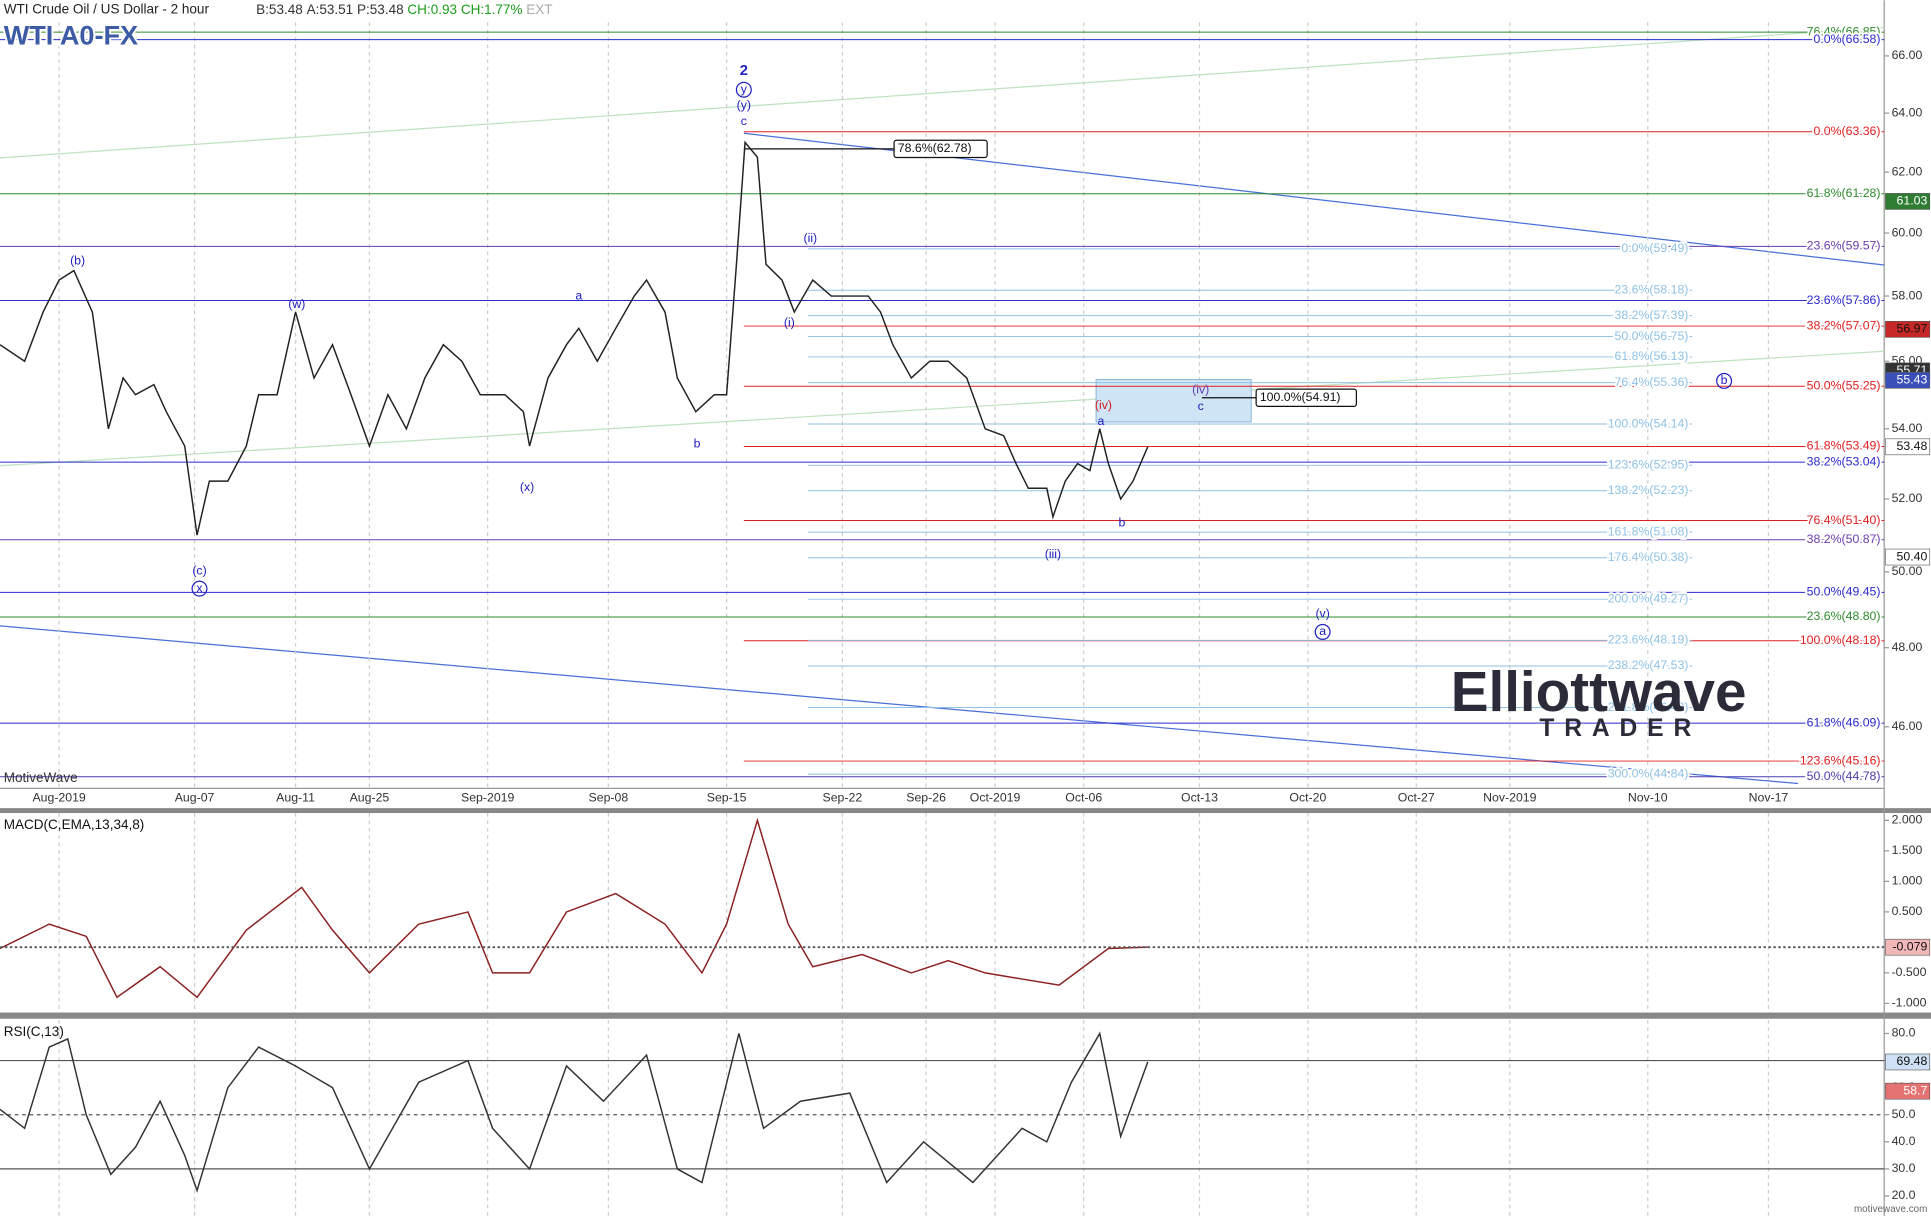 Image resolution: width=1931 pixels, height=1216 pixels. What do you see at coordinates (1652, 290) in the screenshot?
I see `fib-label: 23.6%(58.18)` at bounding box center [1652, 290].